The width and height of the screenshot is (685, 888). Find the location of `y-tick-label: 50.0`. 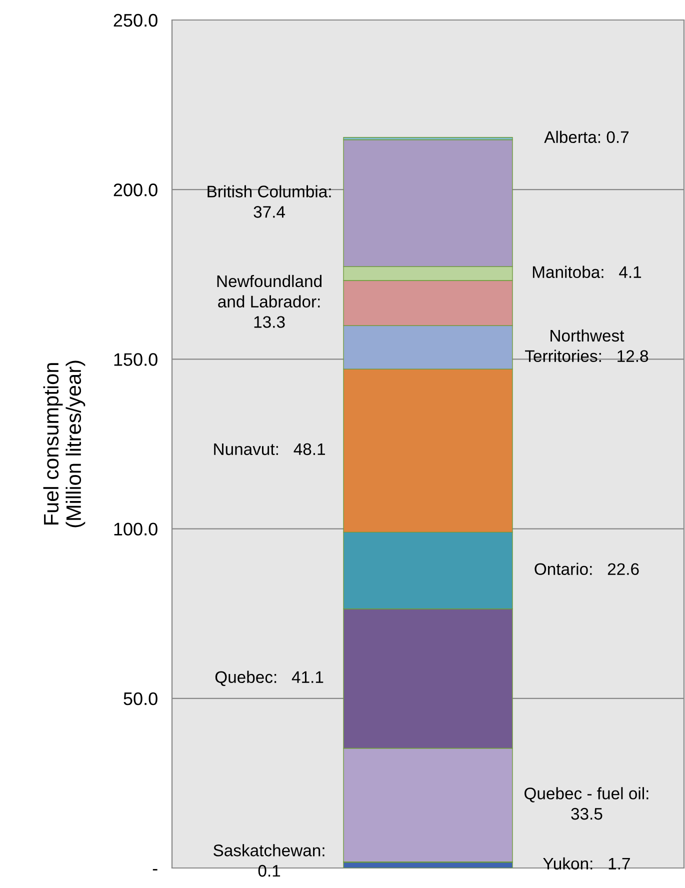

y-tick-label: 50.0 is located at coordinates (141, 699).